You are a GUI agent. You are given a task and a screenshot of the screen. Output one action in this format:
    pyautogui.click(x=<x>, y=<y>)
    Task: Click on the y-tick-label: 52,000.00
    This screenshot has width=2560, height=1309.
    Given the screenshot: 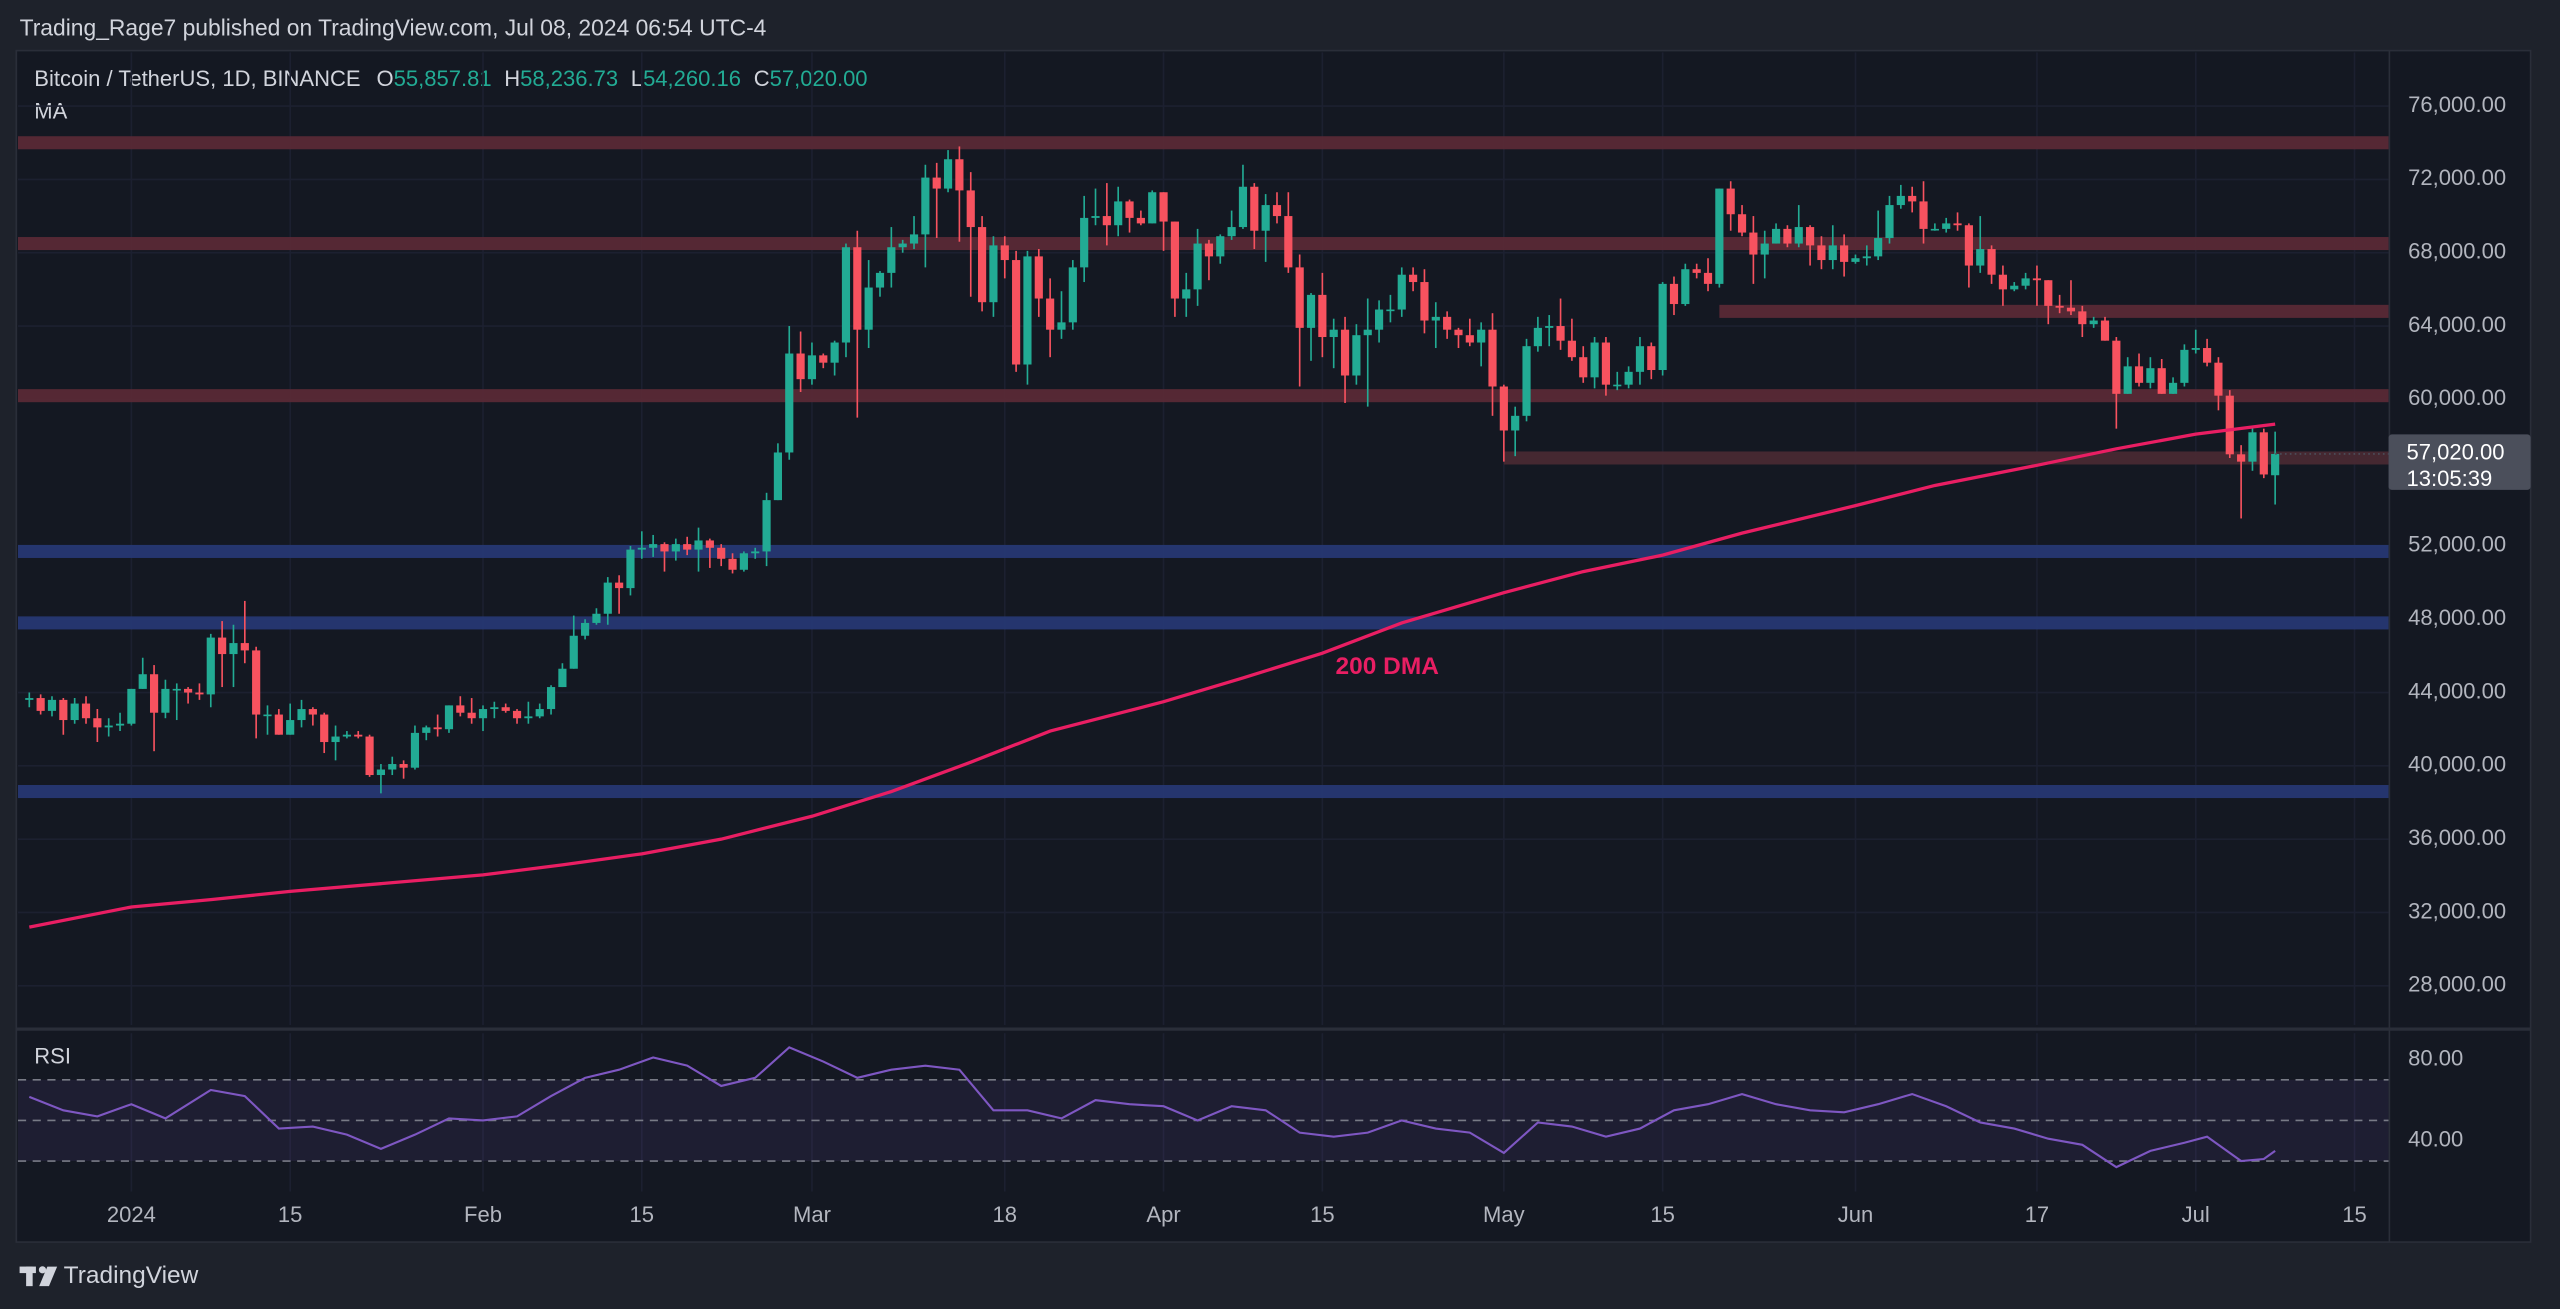 What is the action you would take?
    pyautogui.click(x=2457, y=544)
    